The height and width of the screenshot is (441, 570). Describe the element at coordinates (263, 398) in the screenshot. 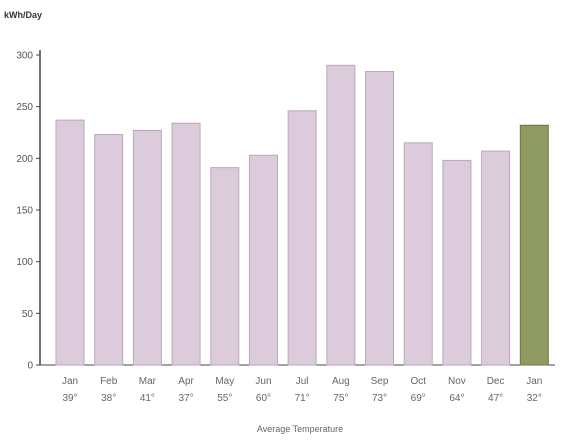

I see `temperature-label: 60°` at that location.